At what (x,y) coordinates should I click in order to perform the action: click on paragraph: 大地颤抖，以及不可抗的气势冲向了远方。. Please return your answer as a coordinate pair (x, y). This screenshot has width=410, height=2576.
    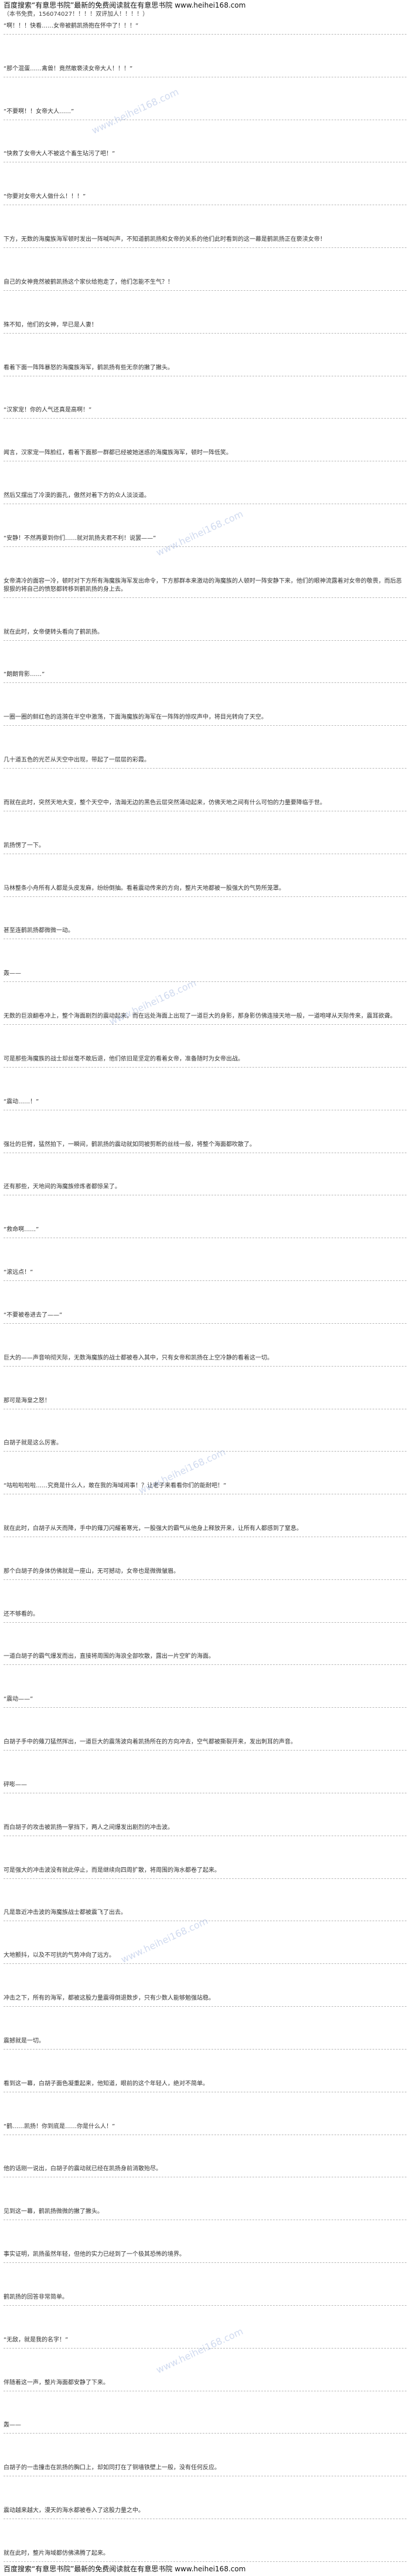
    Looking at the image, I should click on (205, 1957).